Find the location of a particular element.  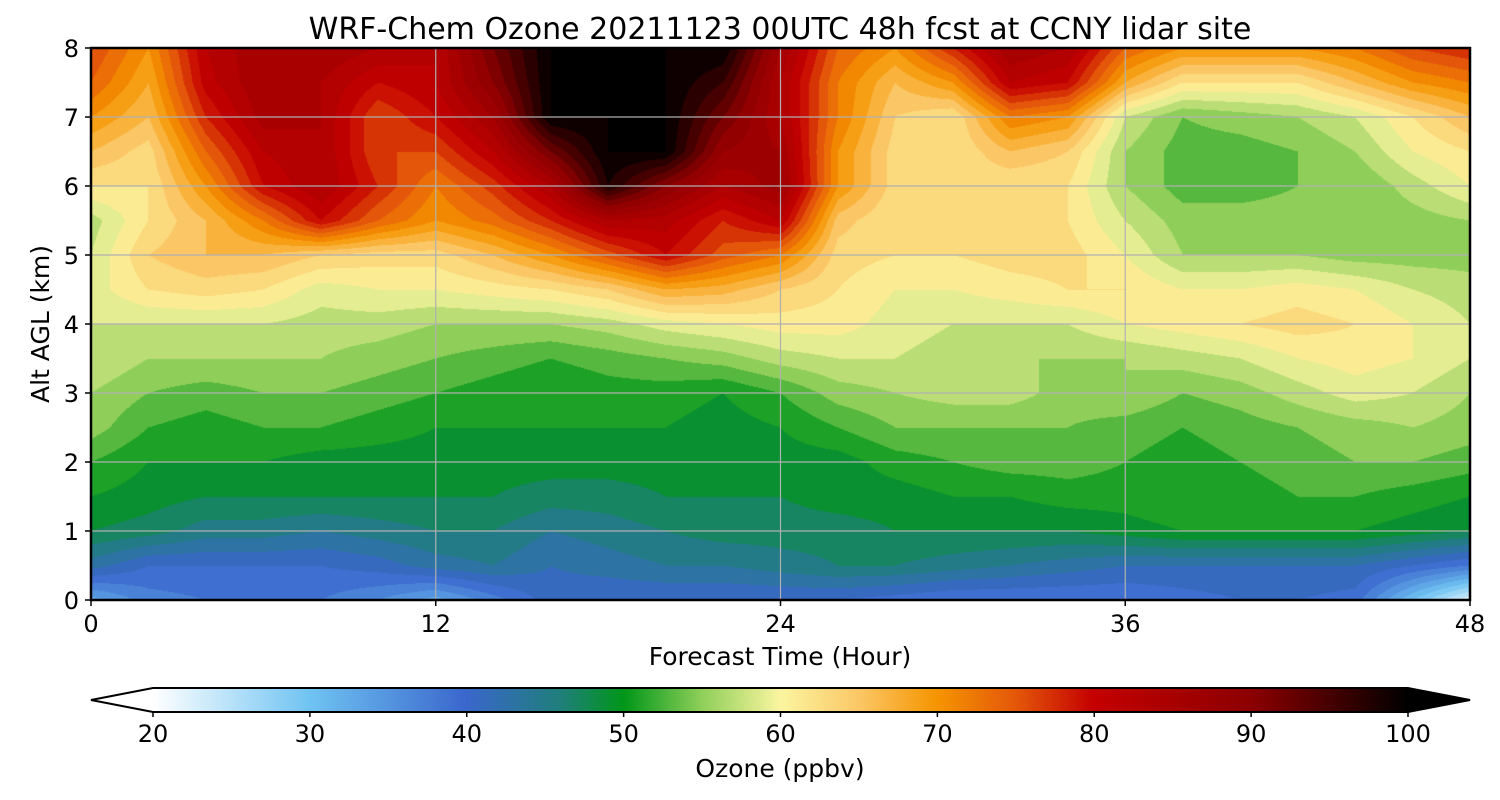

colorbar-ticks: 20 30 40 50 60 70 80 90 100 is located at coordinates (784, 730).